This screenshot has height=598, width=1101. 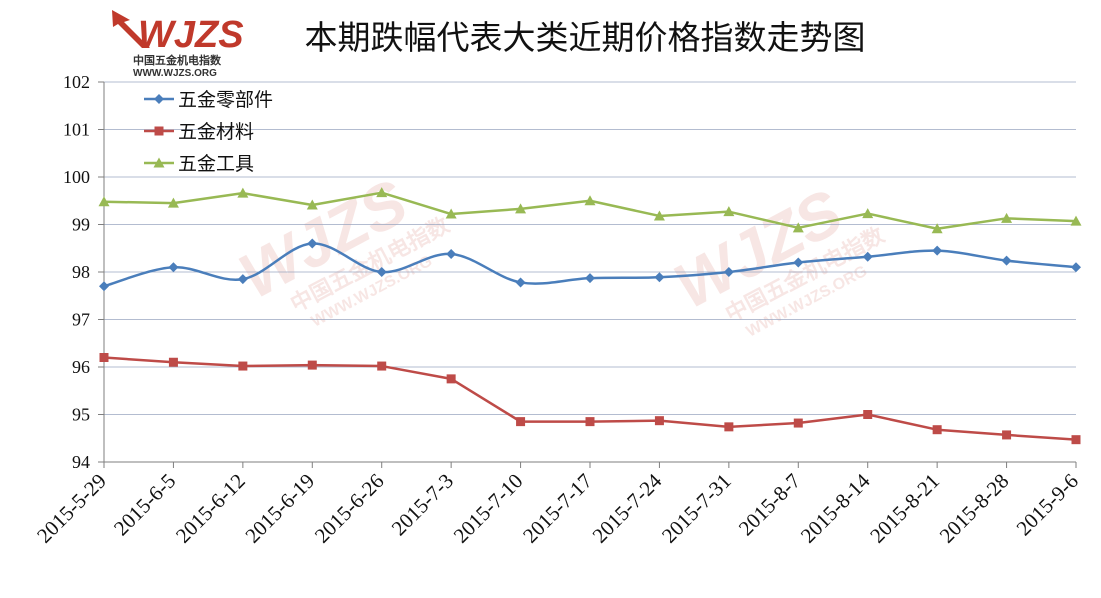 I want to click on y-tick-label: 100, so click(x=76, y=177).